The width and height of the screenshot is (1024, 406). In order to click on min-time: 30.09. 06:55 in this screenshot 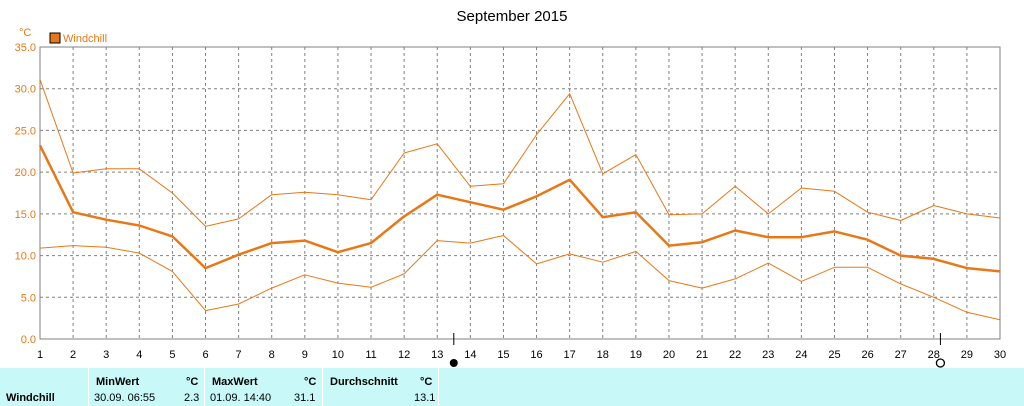, I will do `click(125, 398)`.